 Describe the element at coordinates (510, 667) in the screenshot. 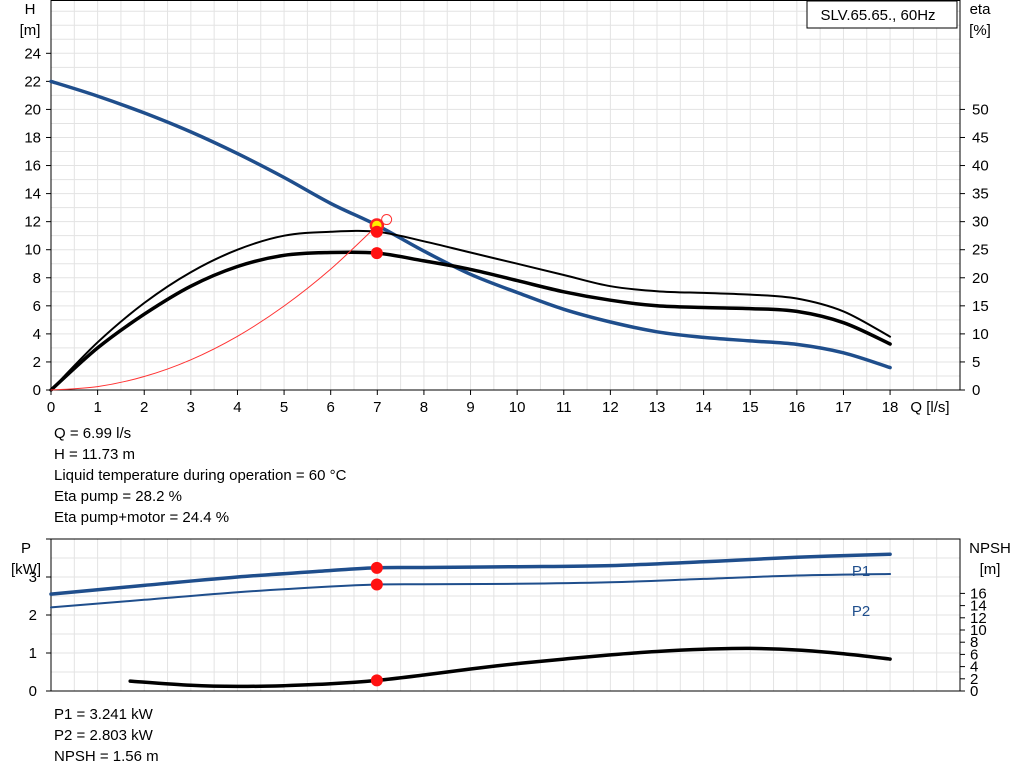

I see `npsh-curve` at that location.